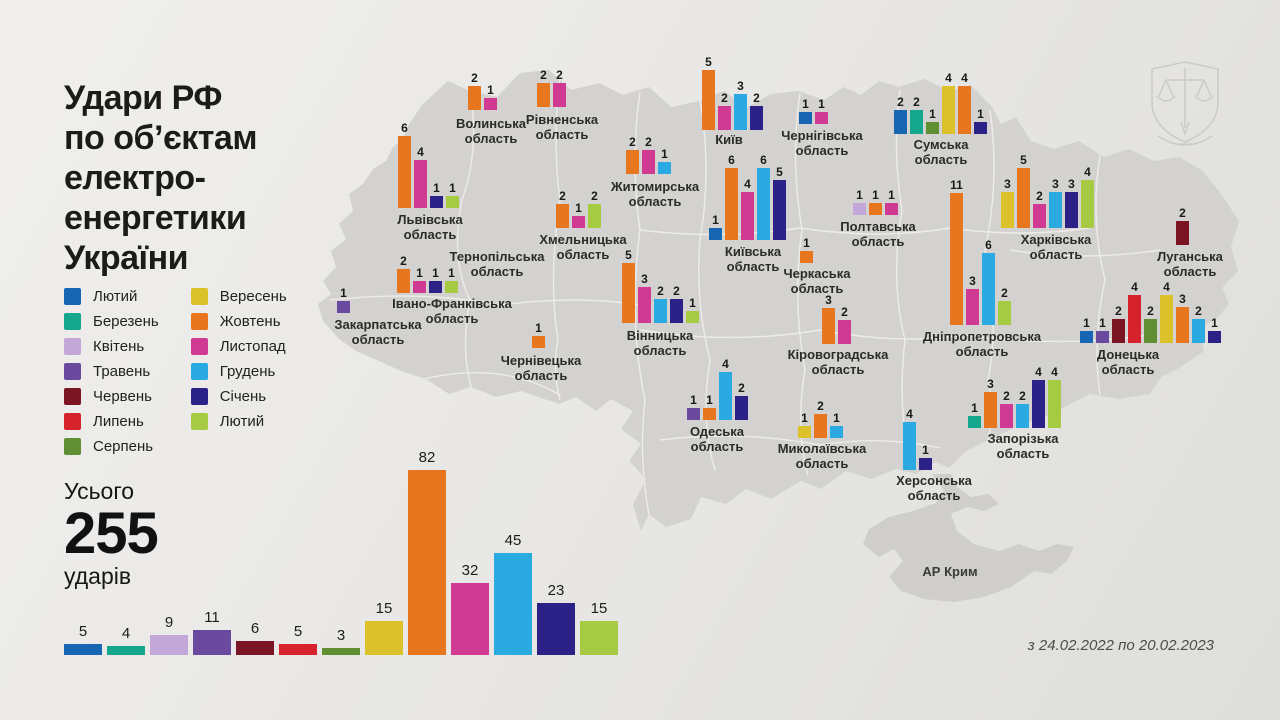  What do you see at coordinates (972, 300) in the screenshot?
I see `region-bar: 3` at bounding box center [972, 300].